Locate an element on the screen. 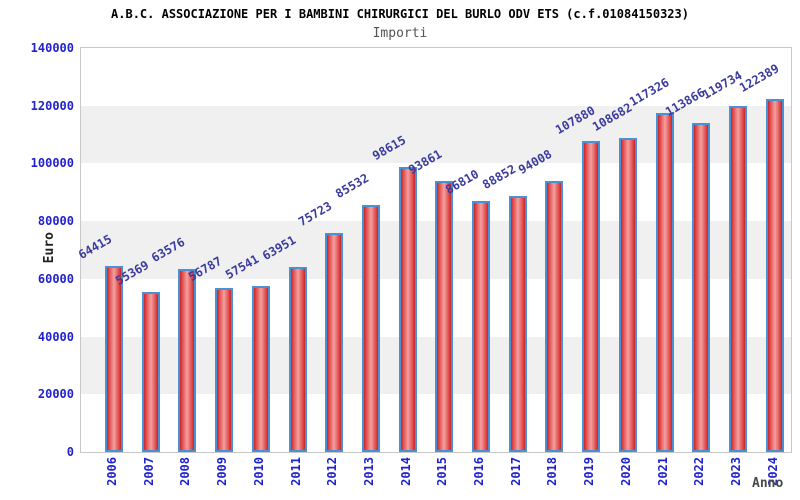 This screenshot has height=500, width=800. x-tick-label: 2013 is located at coordinates (368, 471).